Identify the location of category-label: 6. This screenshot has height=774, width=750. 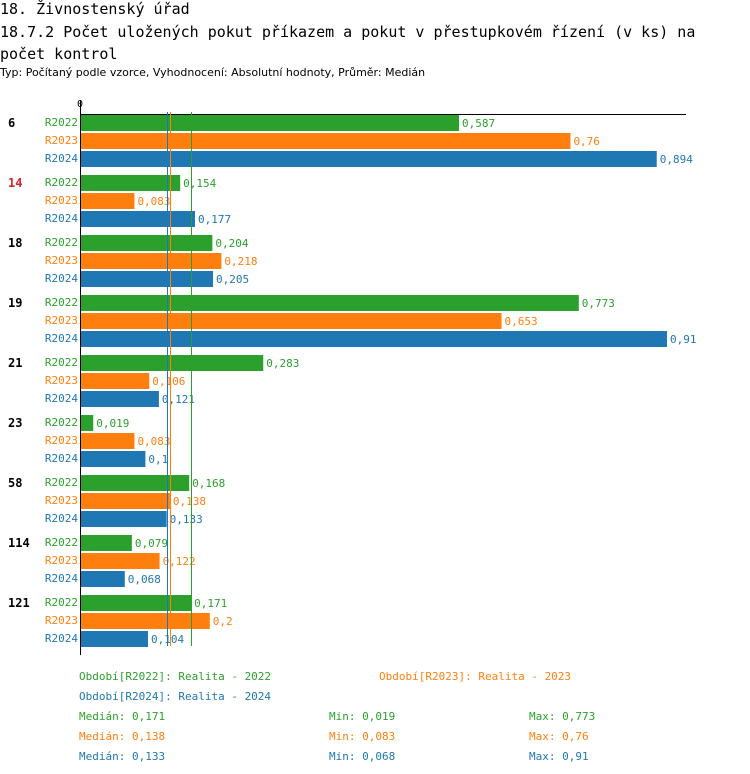
(11, 123).